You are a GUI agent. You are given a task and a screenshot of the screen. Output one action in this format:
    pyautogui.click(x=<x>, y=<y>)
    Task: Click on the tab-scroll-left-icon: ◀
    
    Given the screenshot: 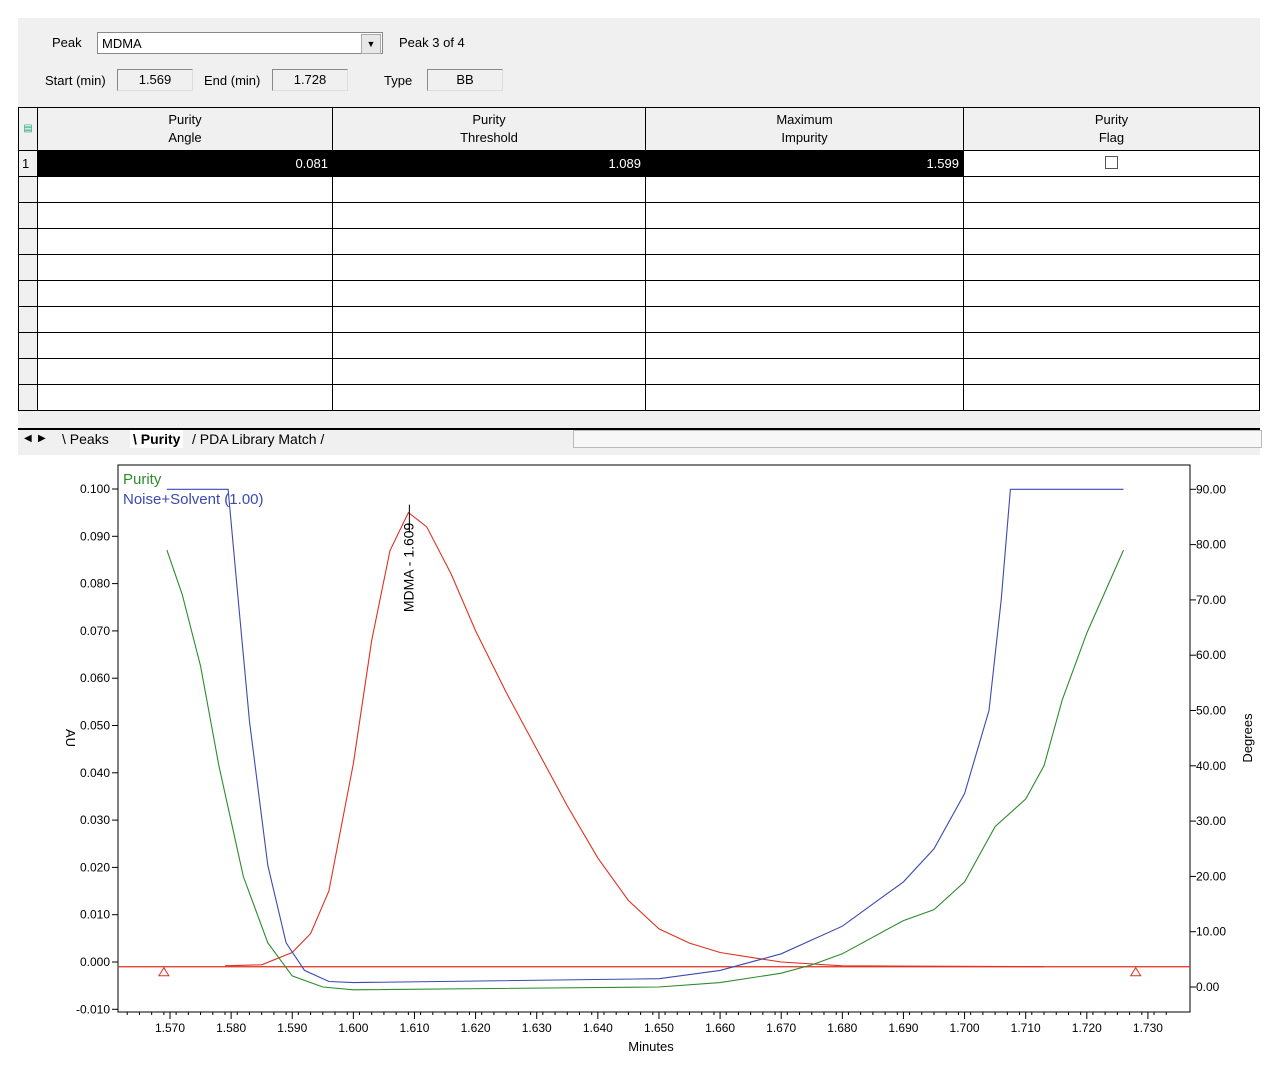 What is the action you would take?
    pyautogui.click(x=28, y=438)
    